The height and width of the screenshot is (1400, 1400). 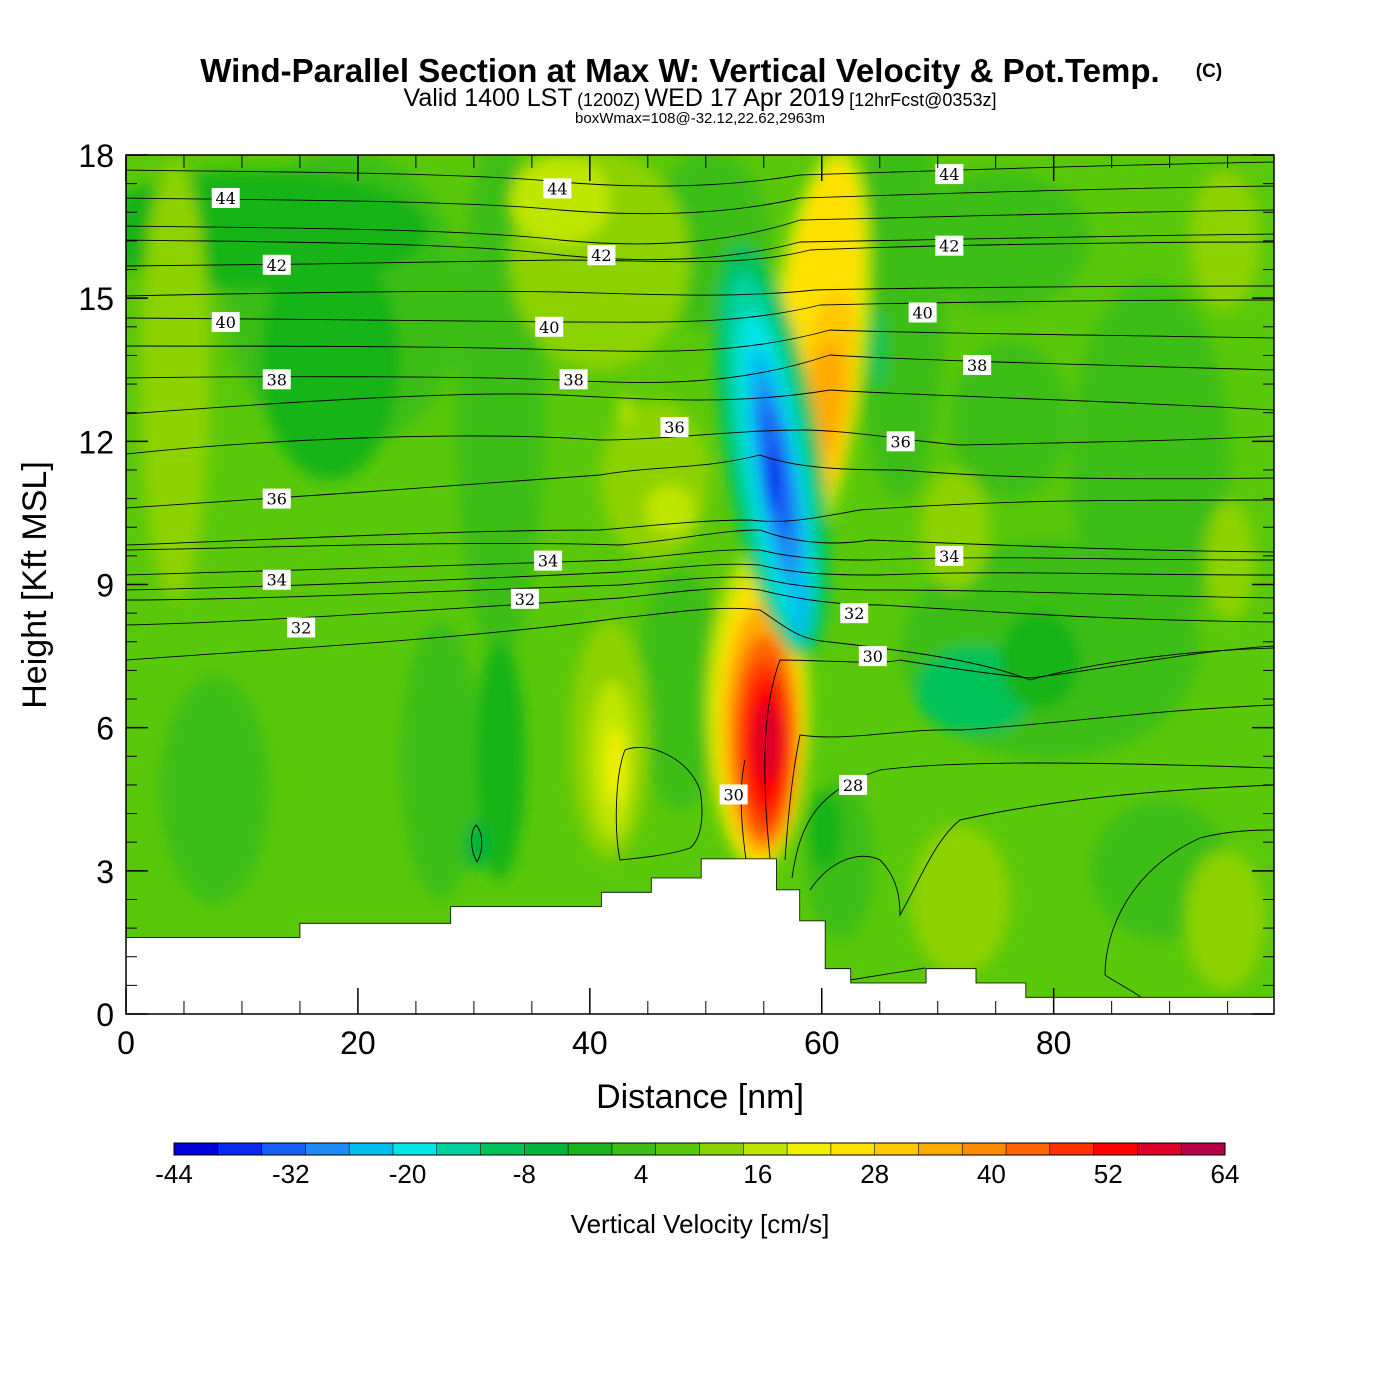 What do you see at coordinates (1225, 1174) in the screenshot?
I see `colorbar-tick-label: 64` at bounding box center [1225, 1174].